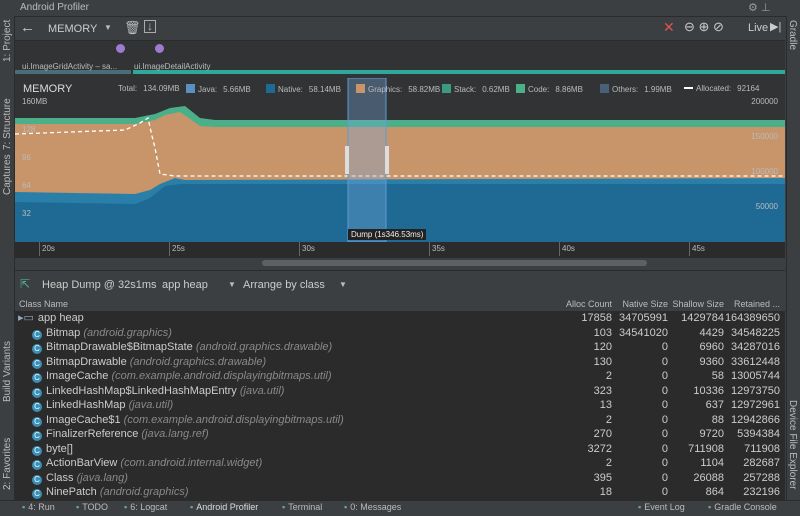 The image size is (800, 516). What do you see at coordinates (224, 507) in the screenshot?
I see `status-tab: ▪ Android Profiler` at bounding box center [224, 507].